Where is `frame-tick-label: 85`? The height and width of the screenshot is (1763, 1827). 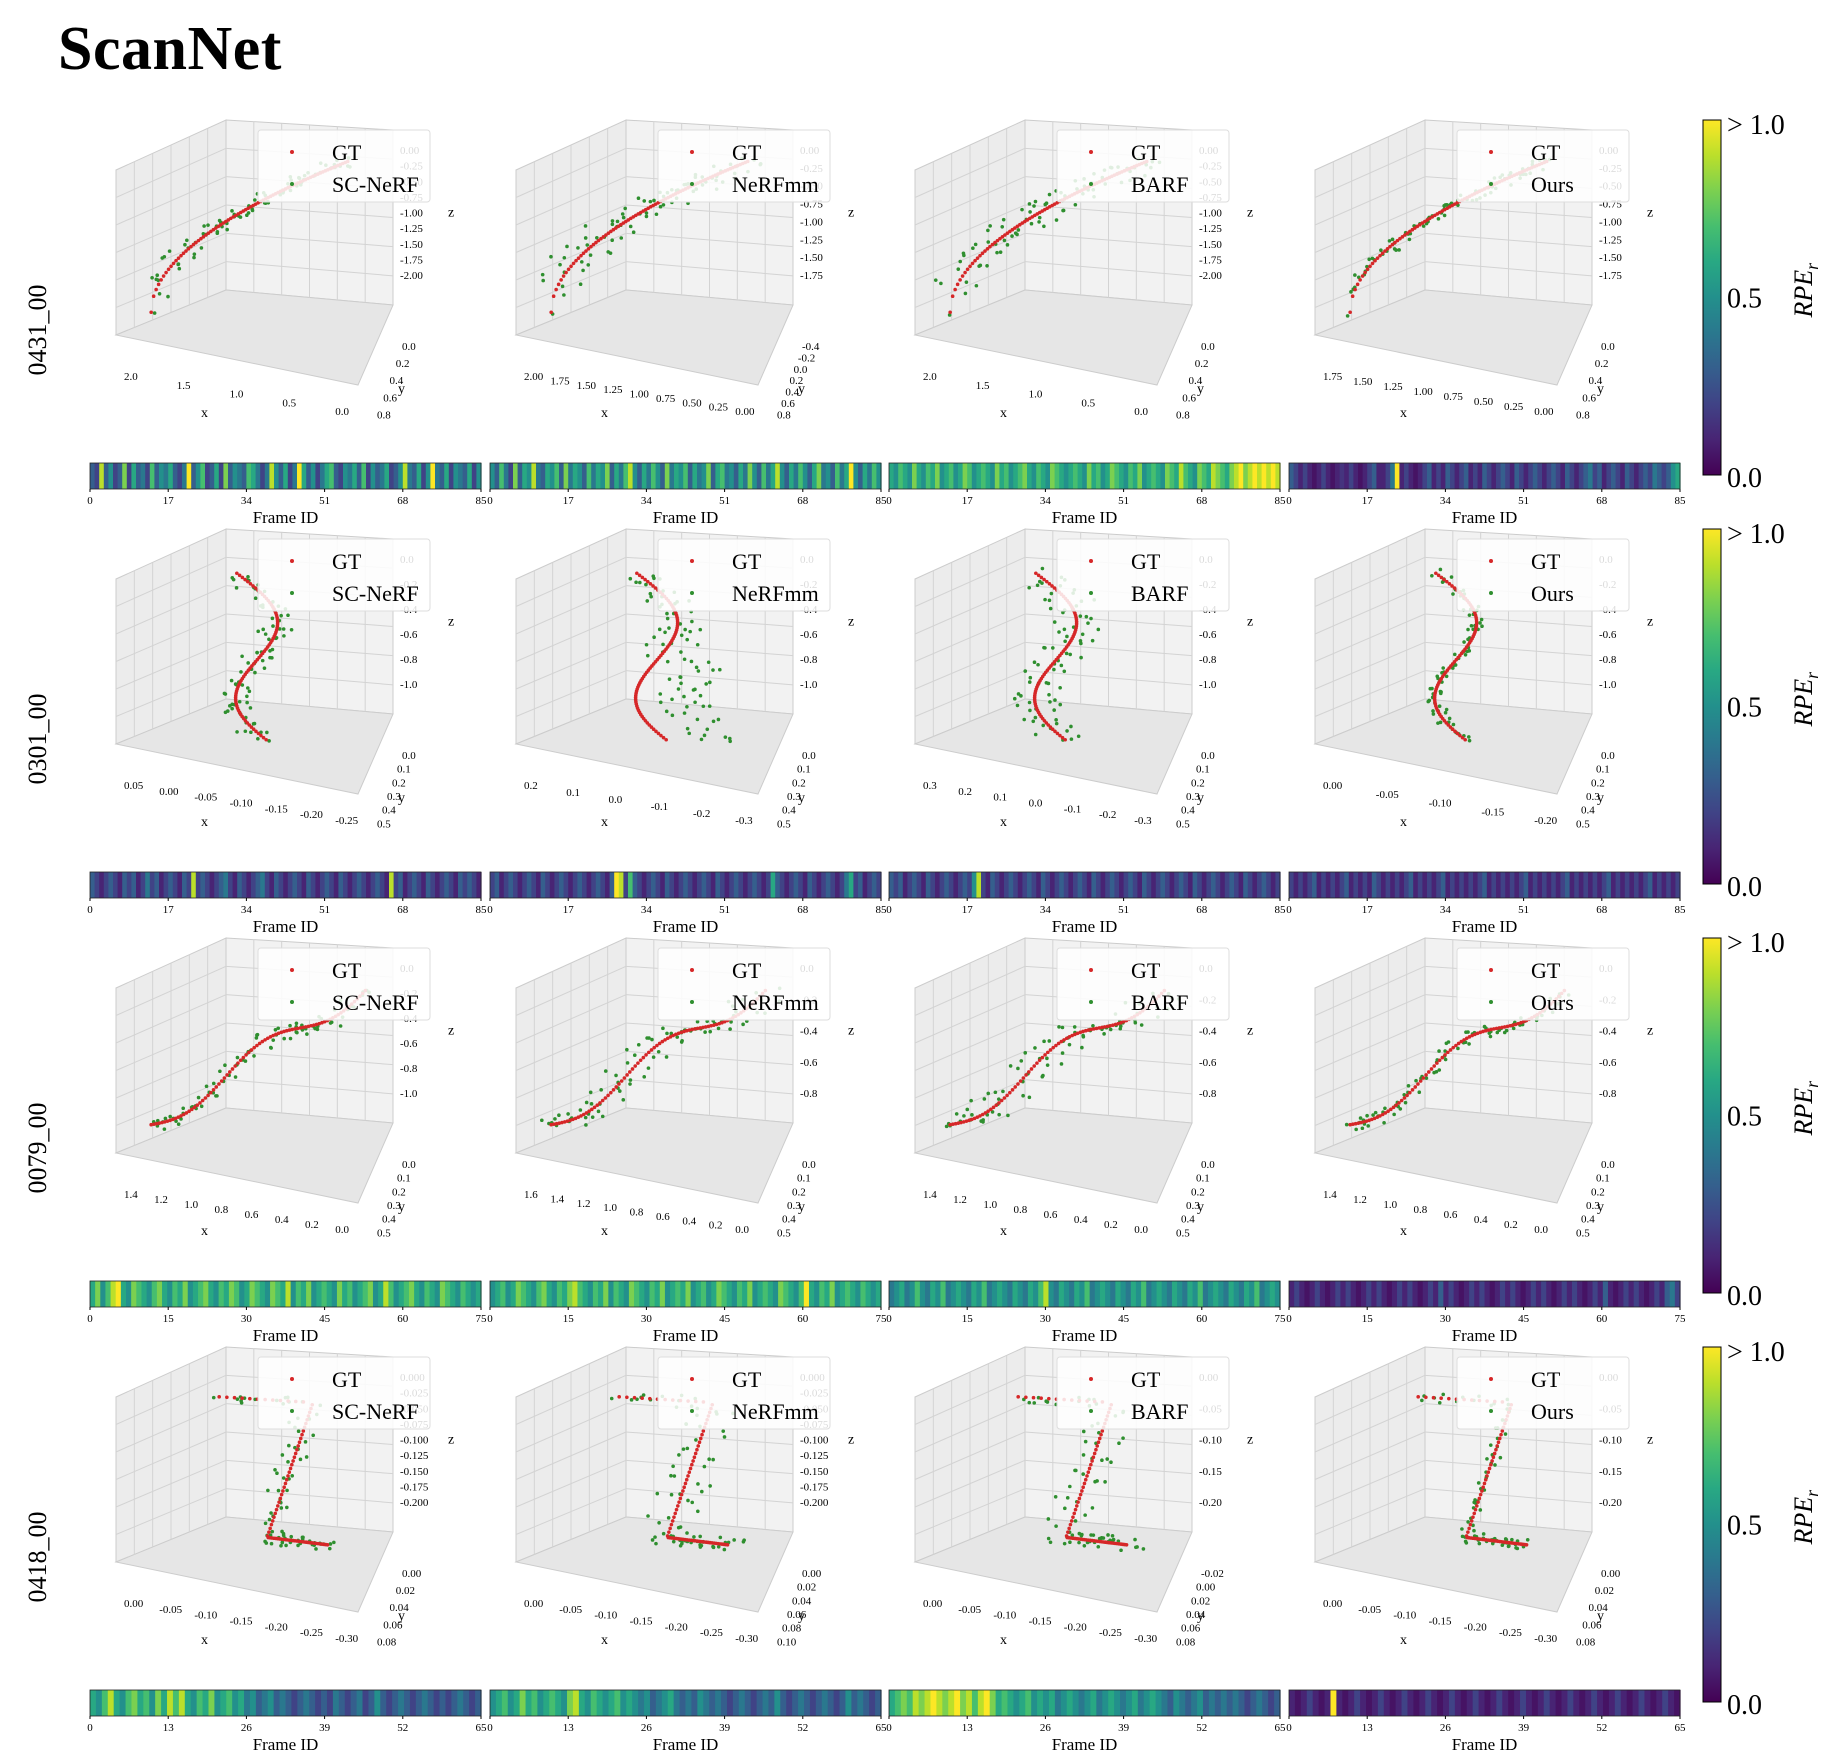 frame-tick-label: 85 is located at coordinates (1681, 501).